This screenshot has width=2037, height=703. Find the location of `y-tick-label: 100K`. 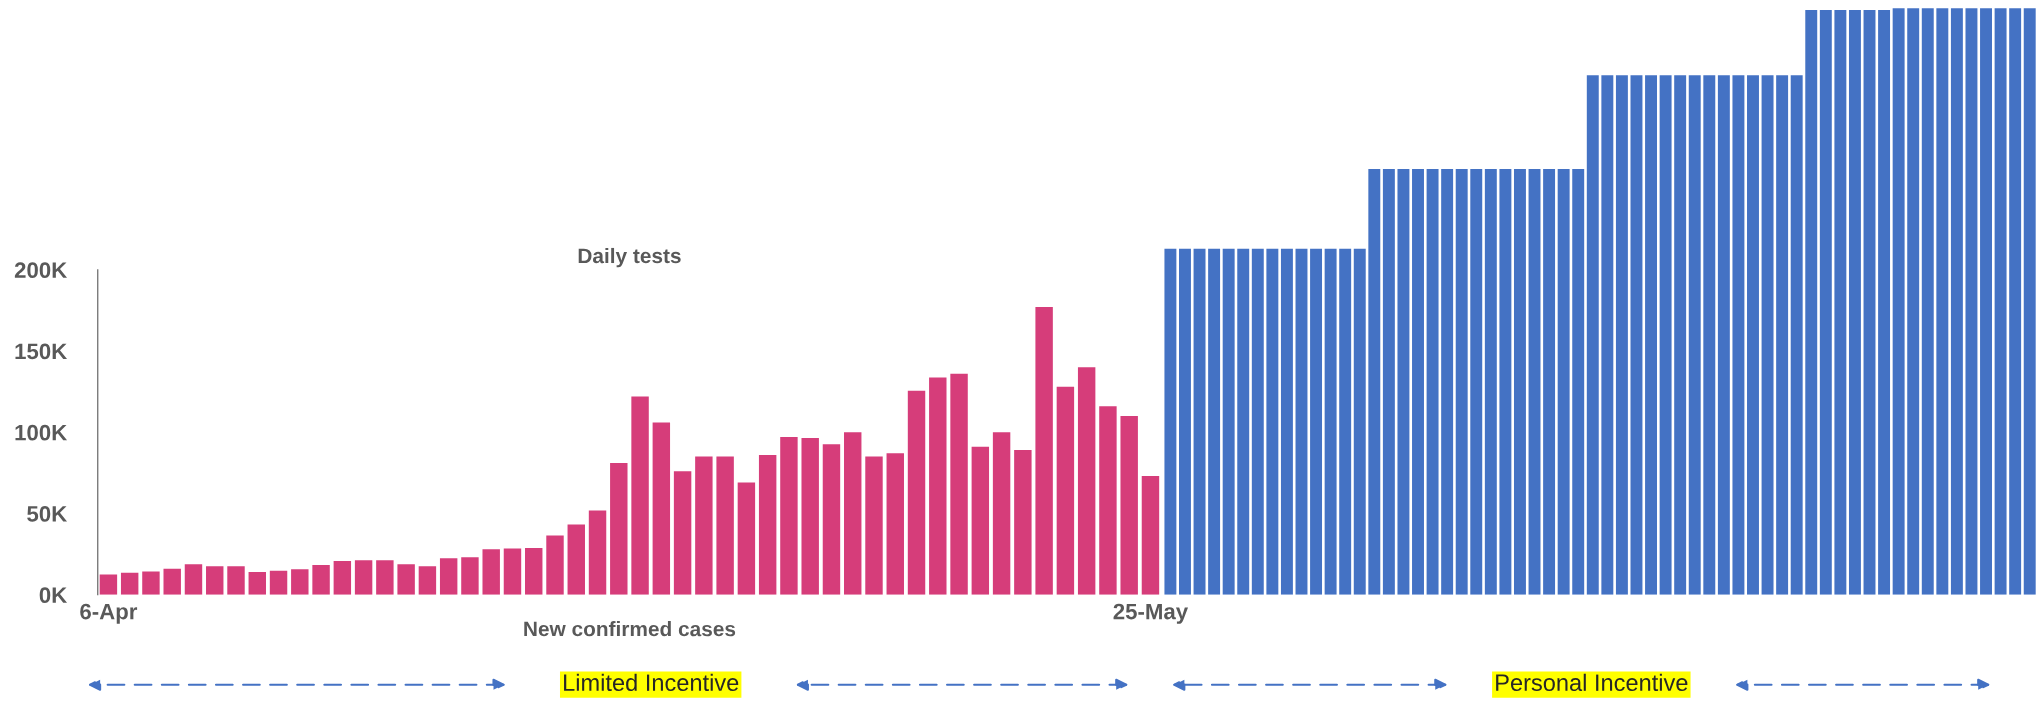

y-tick-label: 100K is located at coordinates (41, 432).